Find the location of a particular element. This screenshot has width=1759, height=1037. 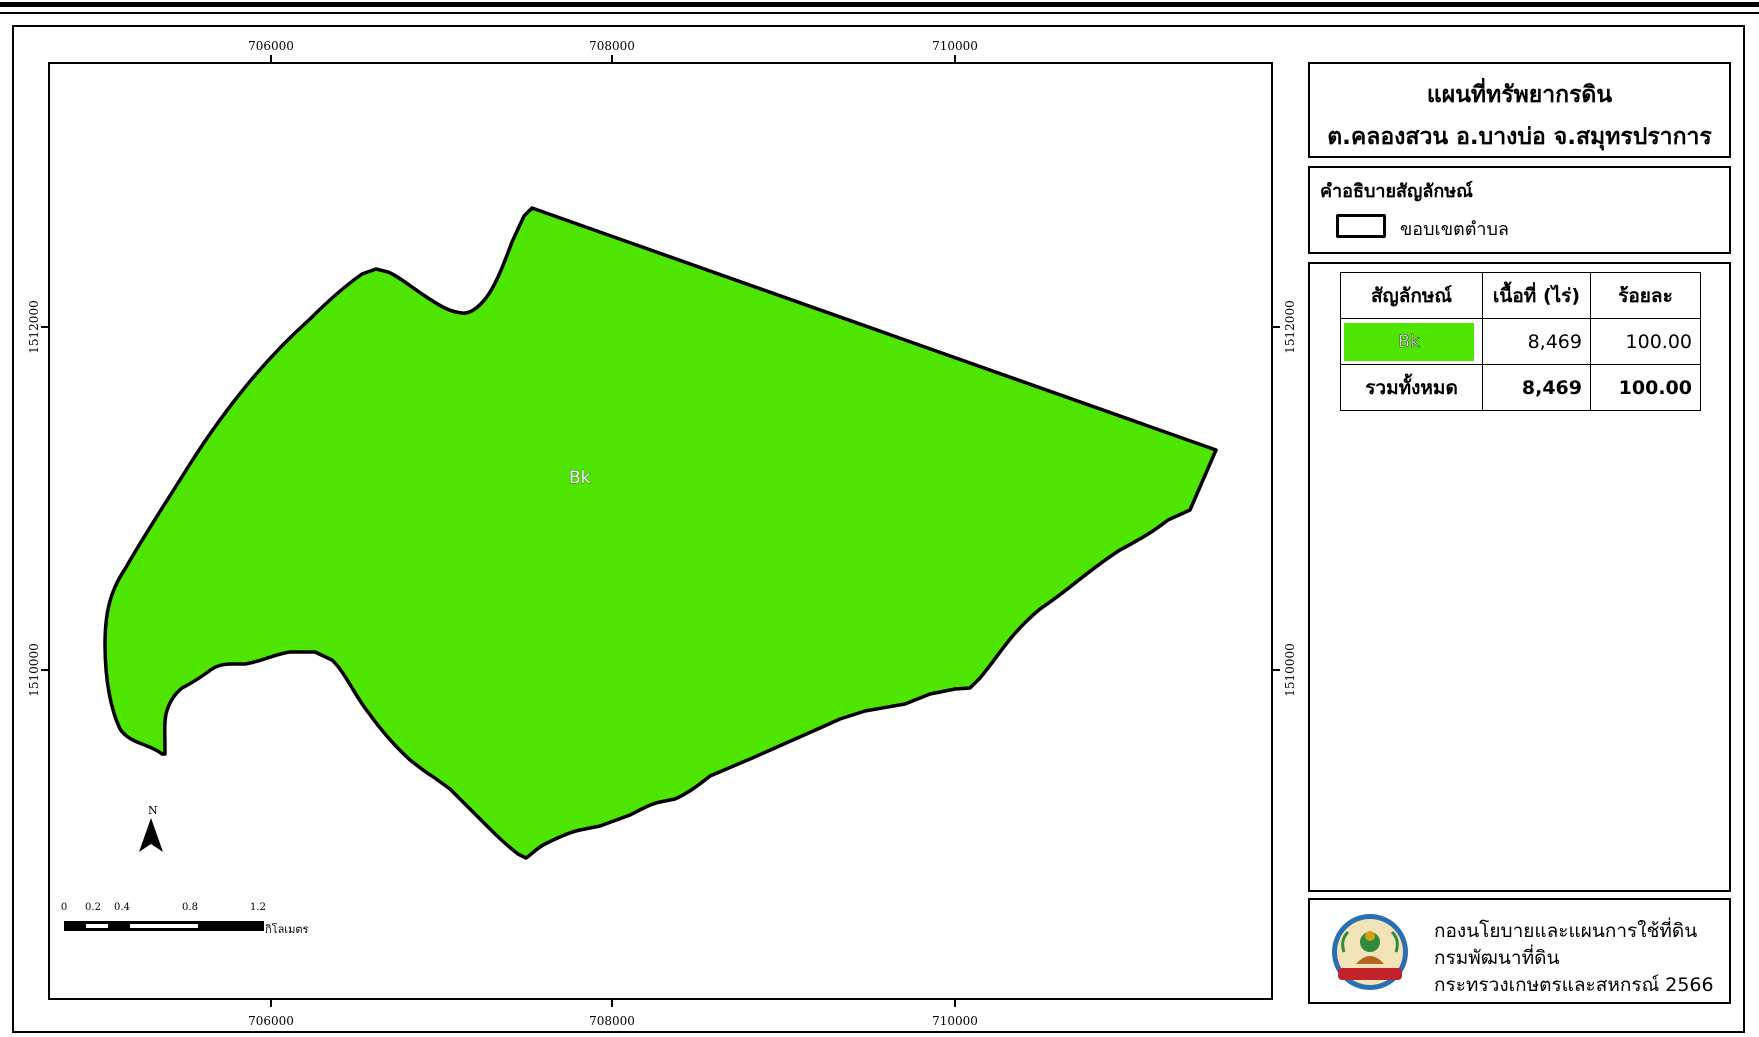

total-label-cell: รวมทั้งหมด is located at coordinates (1411, 387).